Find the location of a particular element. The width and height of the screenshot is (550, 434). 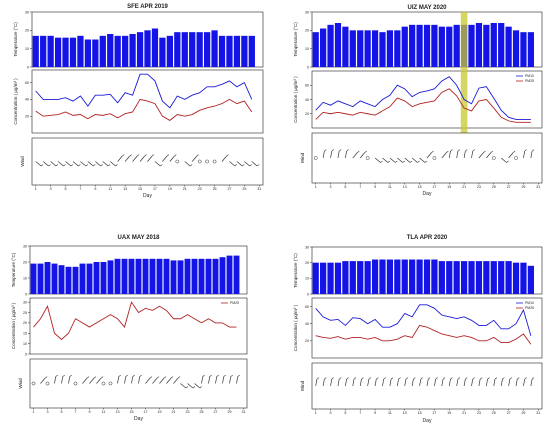

concentration-tick-label: 20 is located at coordinates (25, 323).